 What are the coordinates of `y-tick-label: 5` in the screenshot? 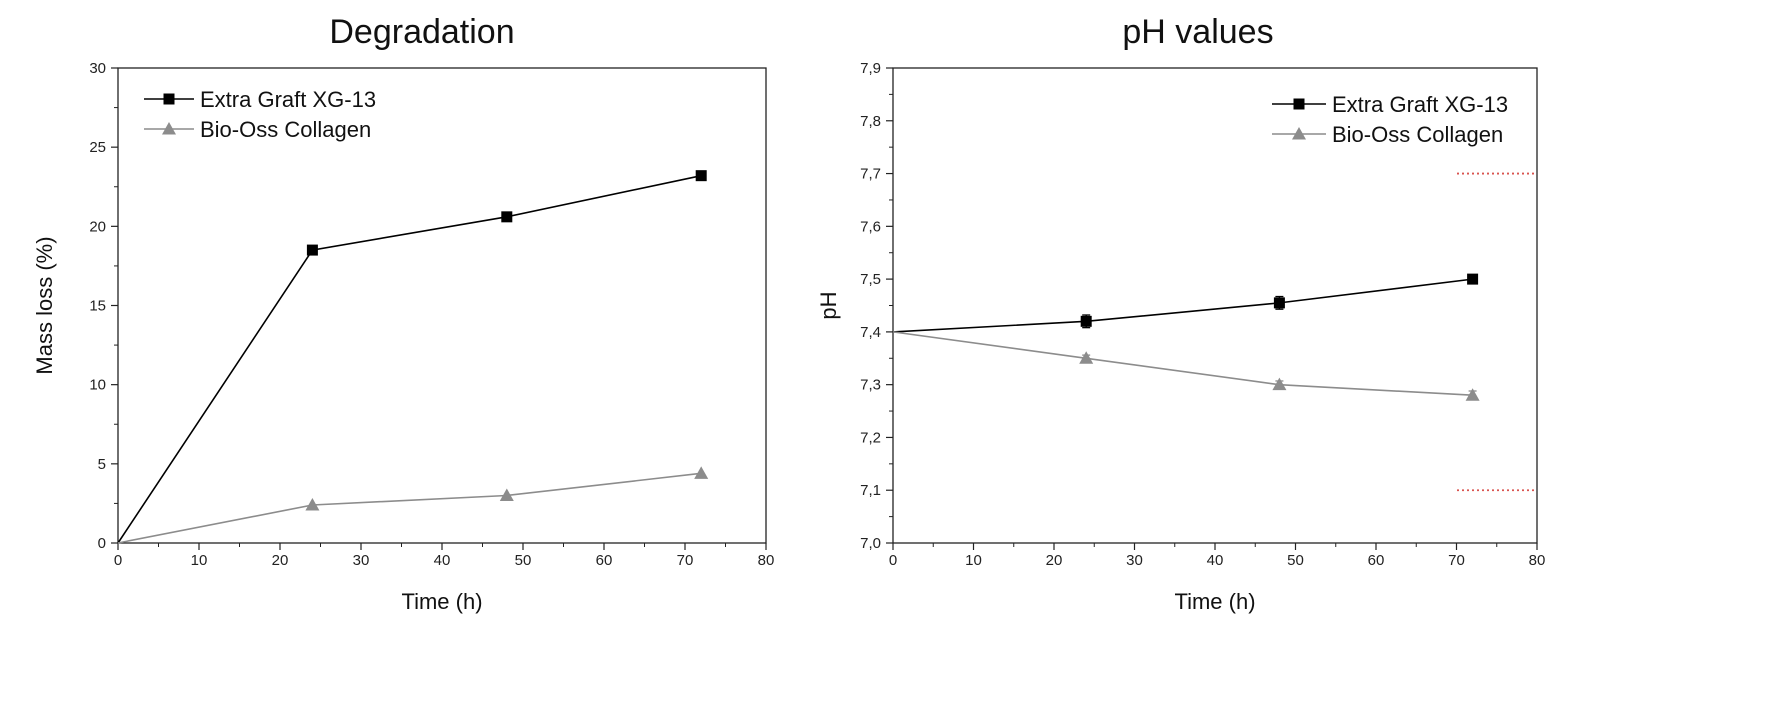 It's located at (102, 464).